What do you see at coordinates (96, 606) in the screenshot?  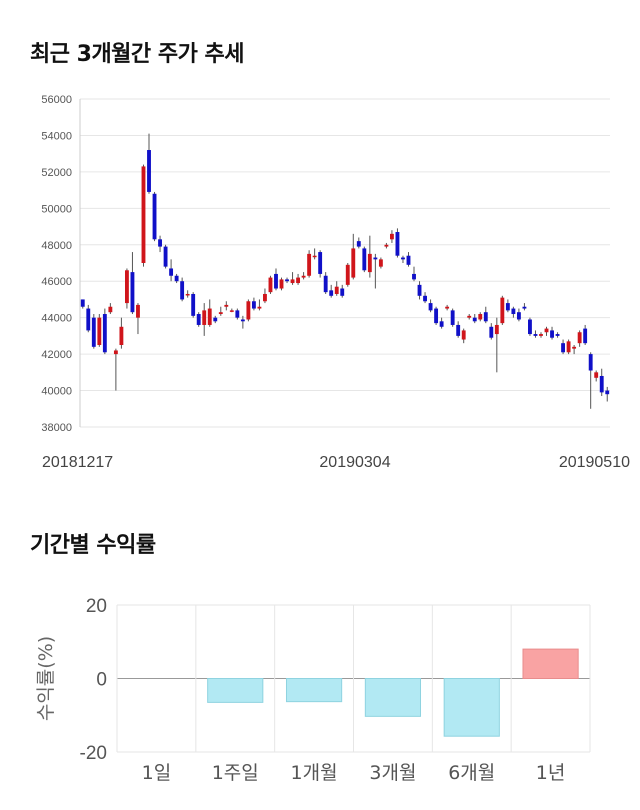 I see `y-tick-label: 20` at bounding box center [96, 606].